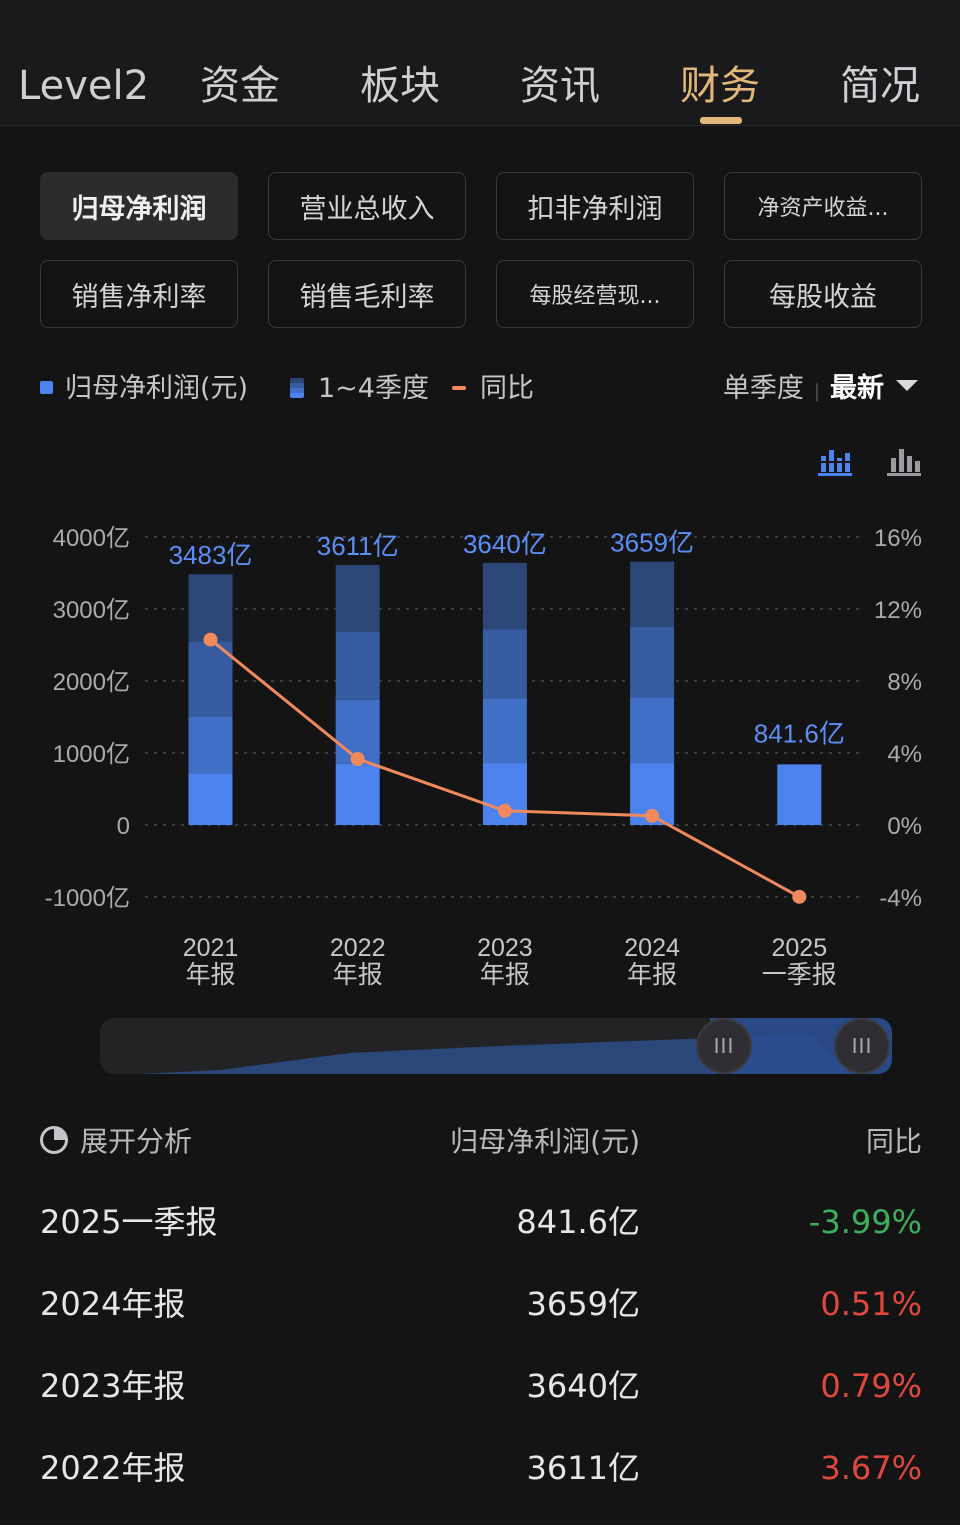  I want to click on pie-expand-icon, so click(54, 1140).